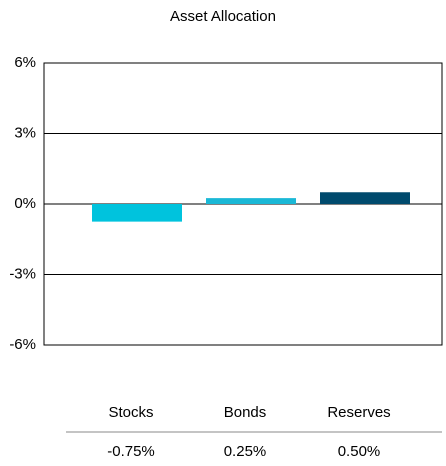 The width and height of the screenshot is (446, 466). What do you see at coordinates (25, 203) in the screenshot?
I see `y-tick-label: 0%` at bounding box center [25, 203].